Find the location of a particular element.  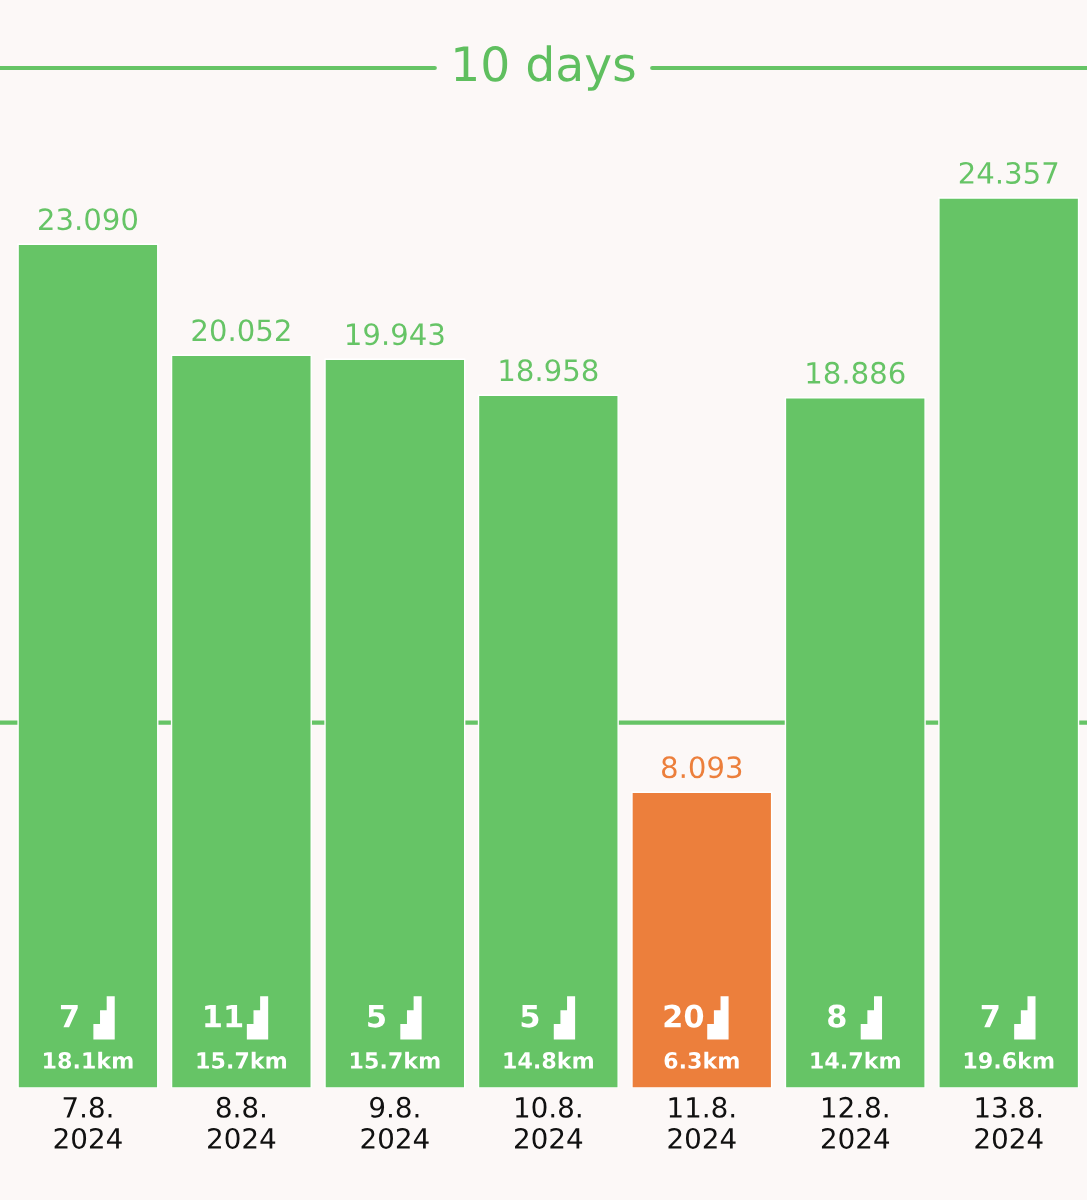

annotation: 14.8km is located at coordinates (548, 1060).